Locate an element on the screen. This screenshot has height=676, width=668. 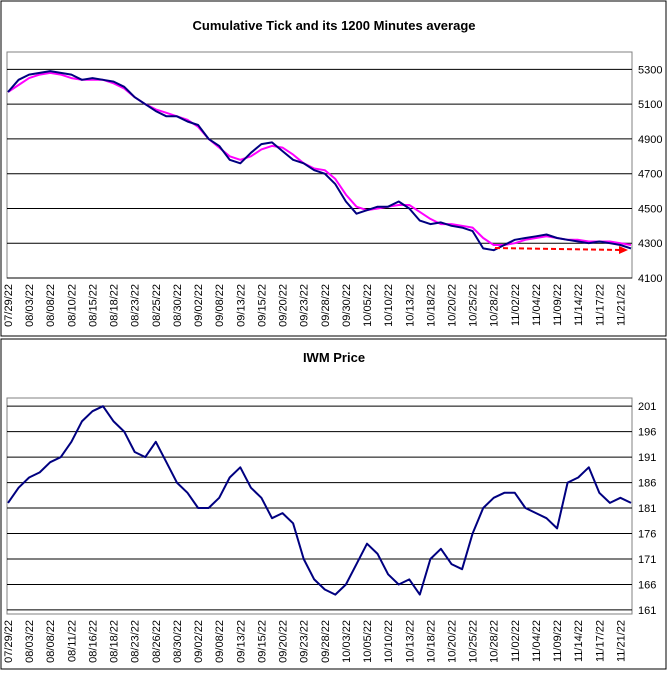
y-tick-label: 4500 is located at coordinates (650, 209).